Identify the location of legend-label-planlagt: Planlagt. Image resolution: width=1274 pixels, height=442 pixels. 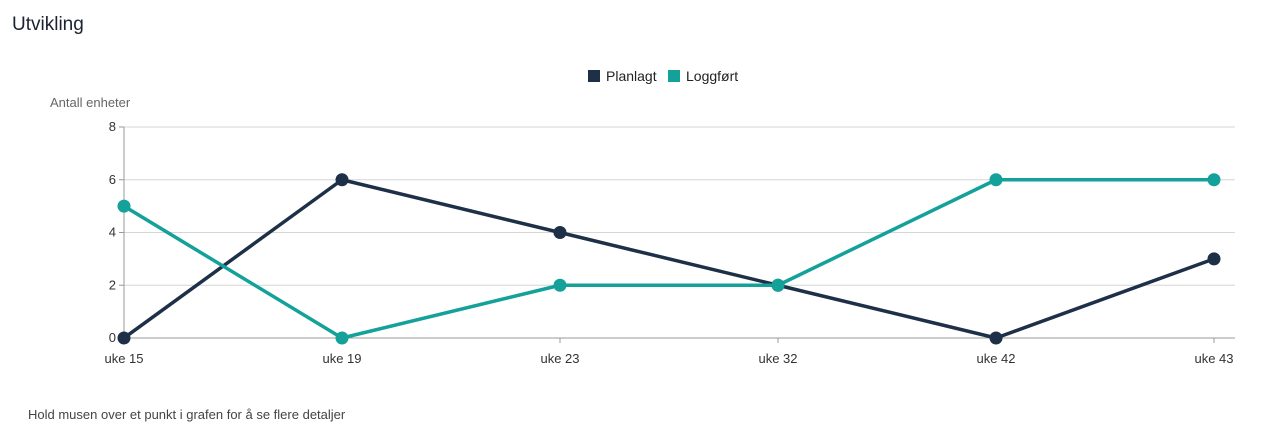
(631, 76).